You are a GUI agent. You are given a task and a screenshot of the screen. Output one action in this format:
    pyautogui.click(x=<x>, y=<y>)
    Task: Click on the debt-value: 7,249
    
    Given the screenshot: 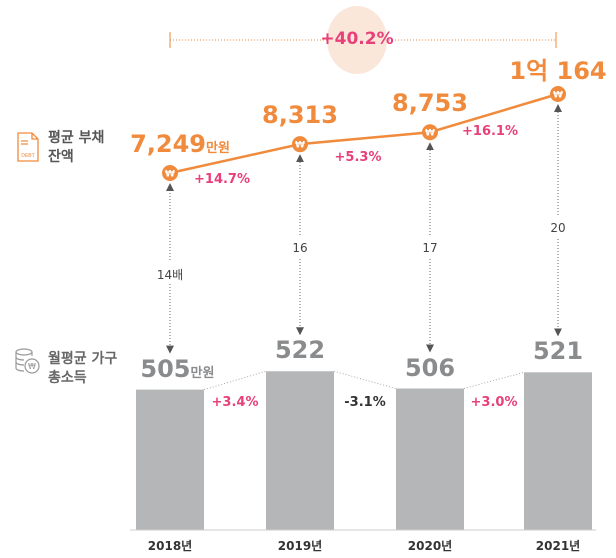 What is the action you would take?
    pyautogui.click(x=168, y=144)
    